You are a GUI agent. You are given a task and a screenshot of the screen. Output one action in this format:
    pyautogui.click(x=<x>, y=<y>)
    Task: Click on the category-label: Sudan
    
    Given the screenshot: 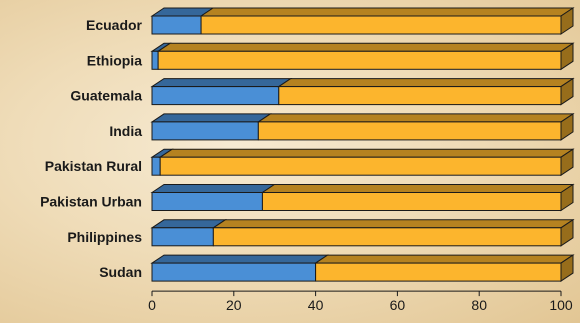 What is the action you would take?
    pyautogui.click(x=120, y=272)
    